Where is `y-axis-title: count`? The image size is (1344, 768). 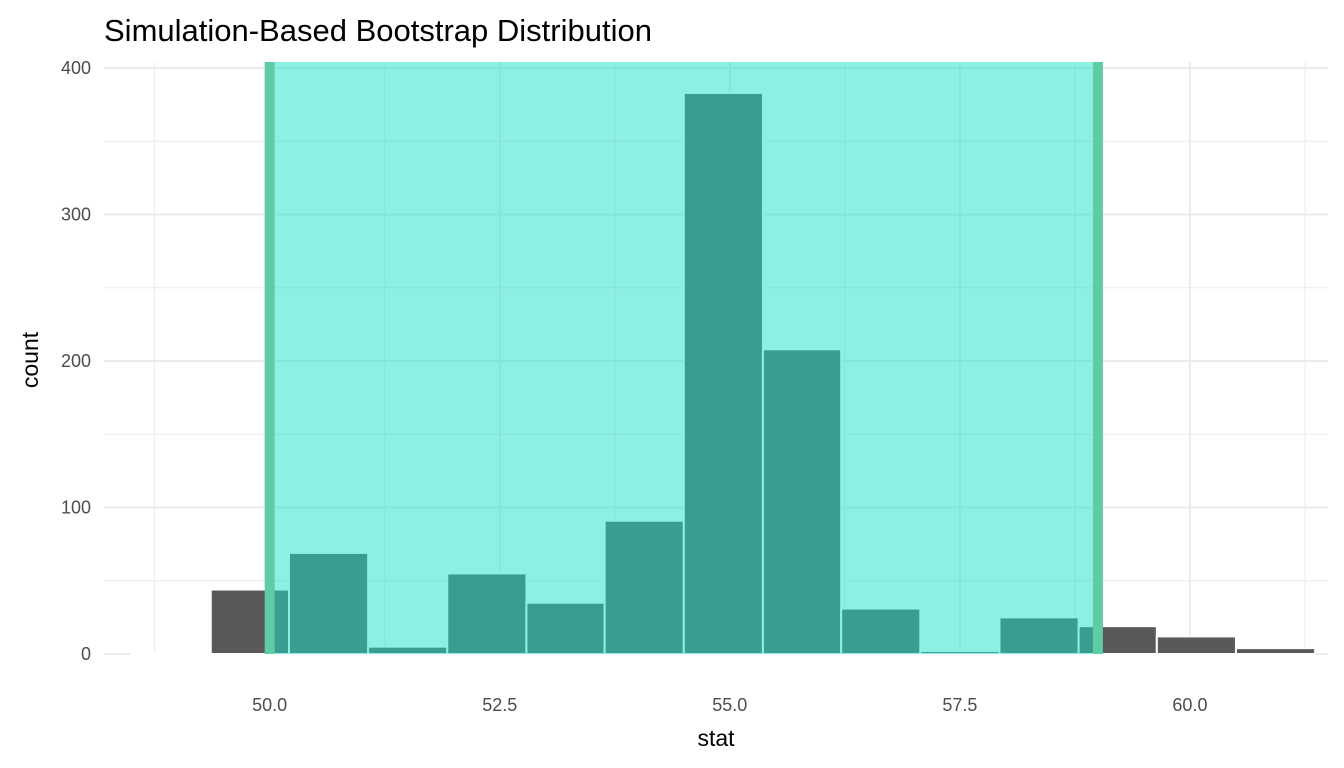 y-axis-title: count is located at coordinates (30, 359).